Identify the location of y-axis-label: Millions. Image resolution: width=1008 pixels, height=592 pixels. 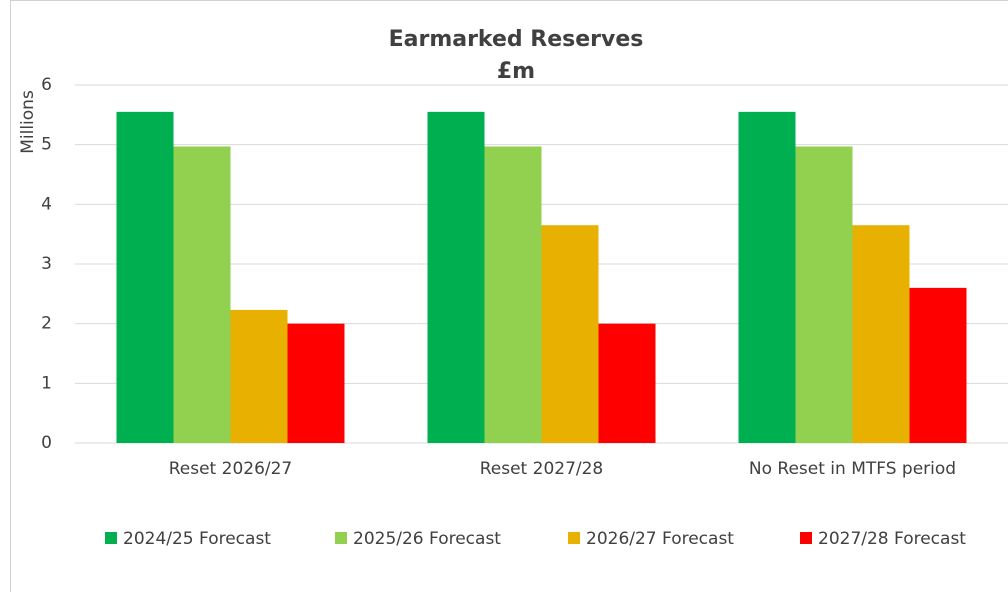
(28, 122).